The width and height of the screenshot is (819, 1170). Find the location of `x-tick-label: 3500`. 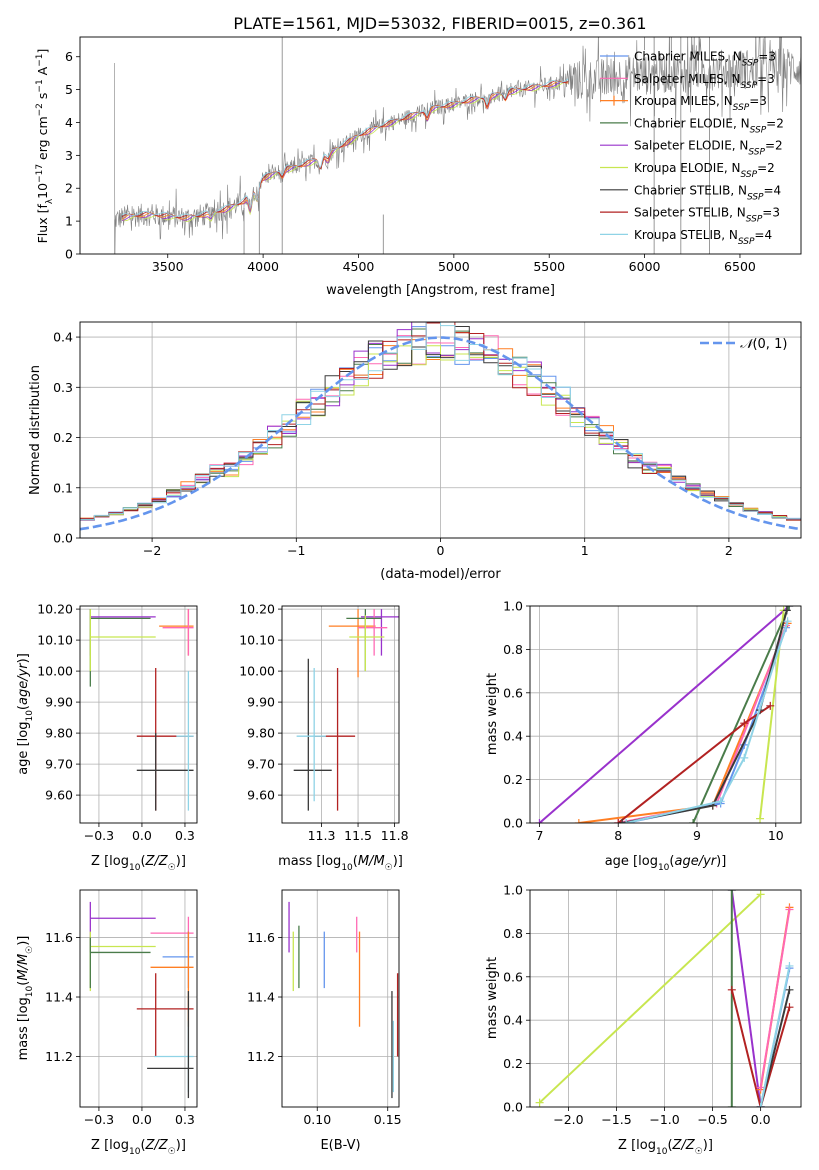

x-tick-label: 3500 is located at coordinates (168, 266).